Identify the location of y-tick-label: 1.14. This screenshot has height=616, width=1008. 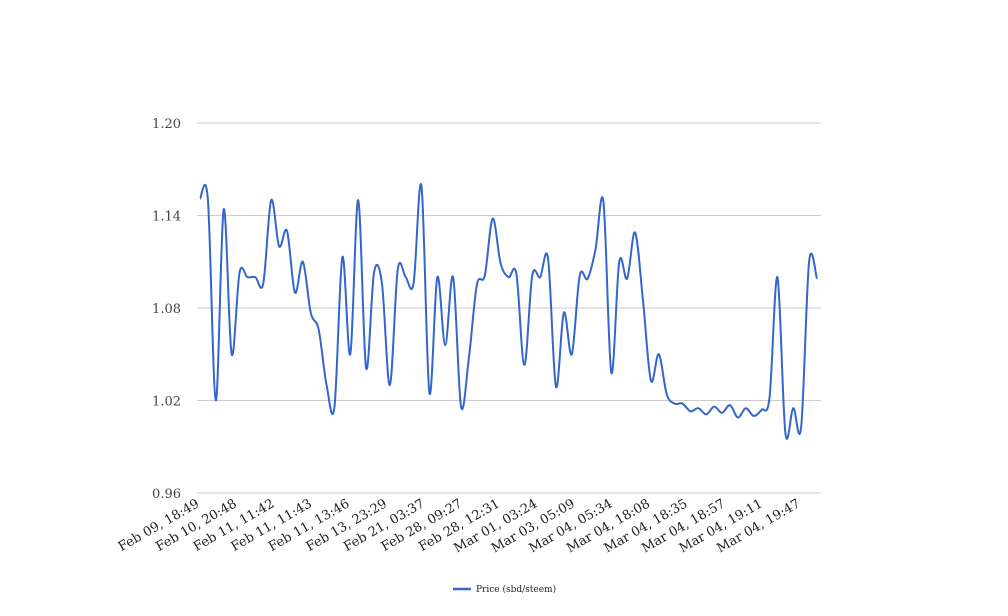
(166, 217).